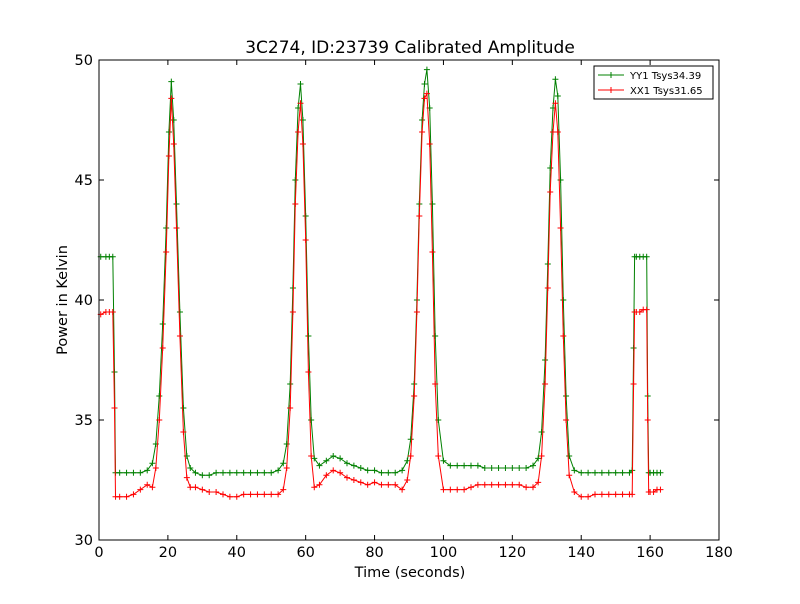 Image resolution: width=800 pixels, height=604 pixels. Describe the element at coordinates (84, 181) in the screenshot. I see `y-tick-label: 45` at that location.